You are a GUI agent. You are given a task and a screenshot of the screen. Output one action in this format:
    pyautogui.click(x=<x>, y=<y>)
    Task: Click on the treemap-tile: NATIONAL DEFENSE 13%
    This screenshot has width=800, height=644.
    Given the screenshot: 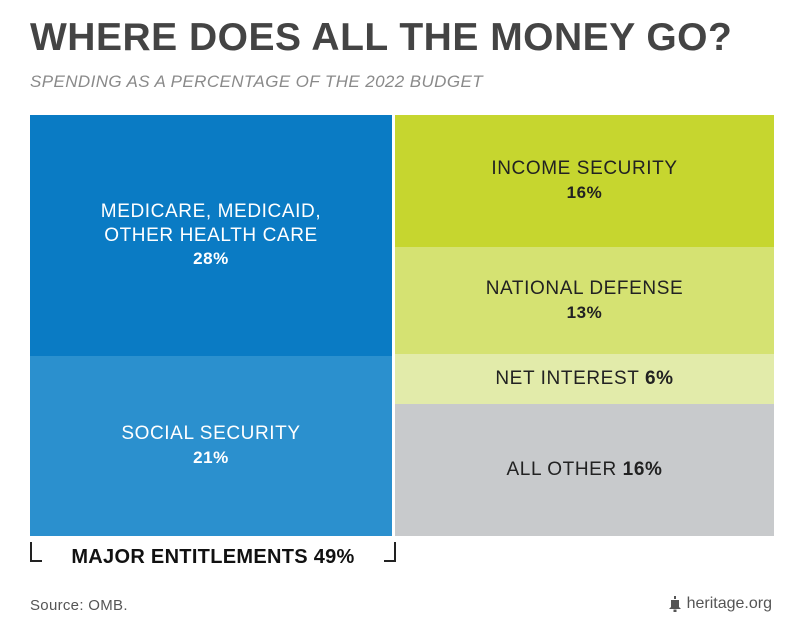 What is the action you would take?
    pyautogui.click(x=584, y=300)
    